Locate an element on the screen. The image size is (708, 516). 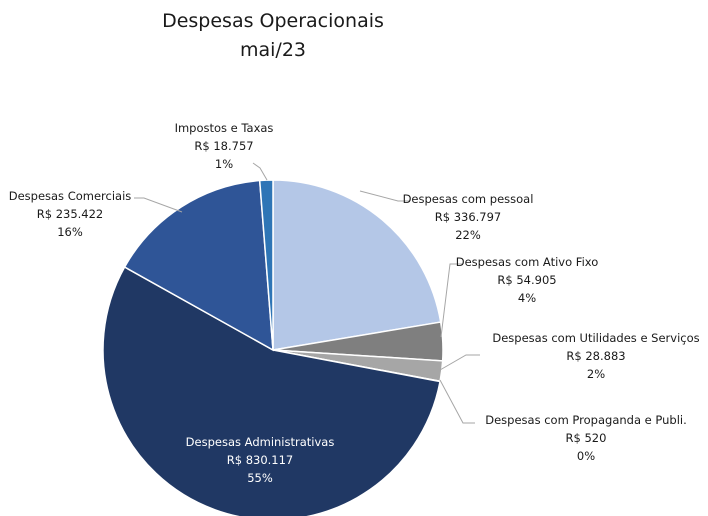
slice-label-percent: 2% is located at coordinates (596, 374).